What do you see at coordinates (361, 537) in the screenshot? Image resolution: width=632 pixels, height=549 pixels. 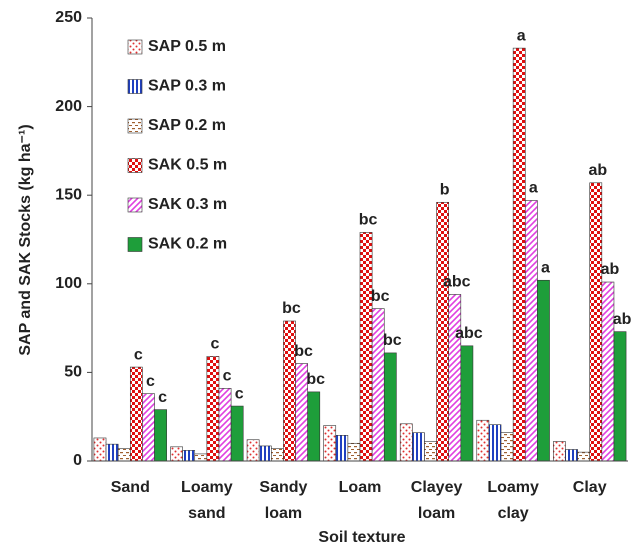 I see `x-axis-label: Soil texture` at bounding box center [361, 537].